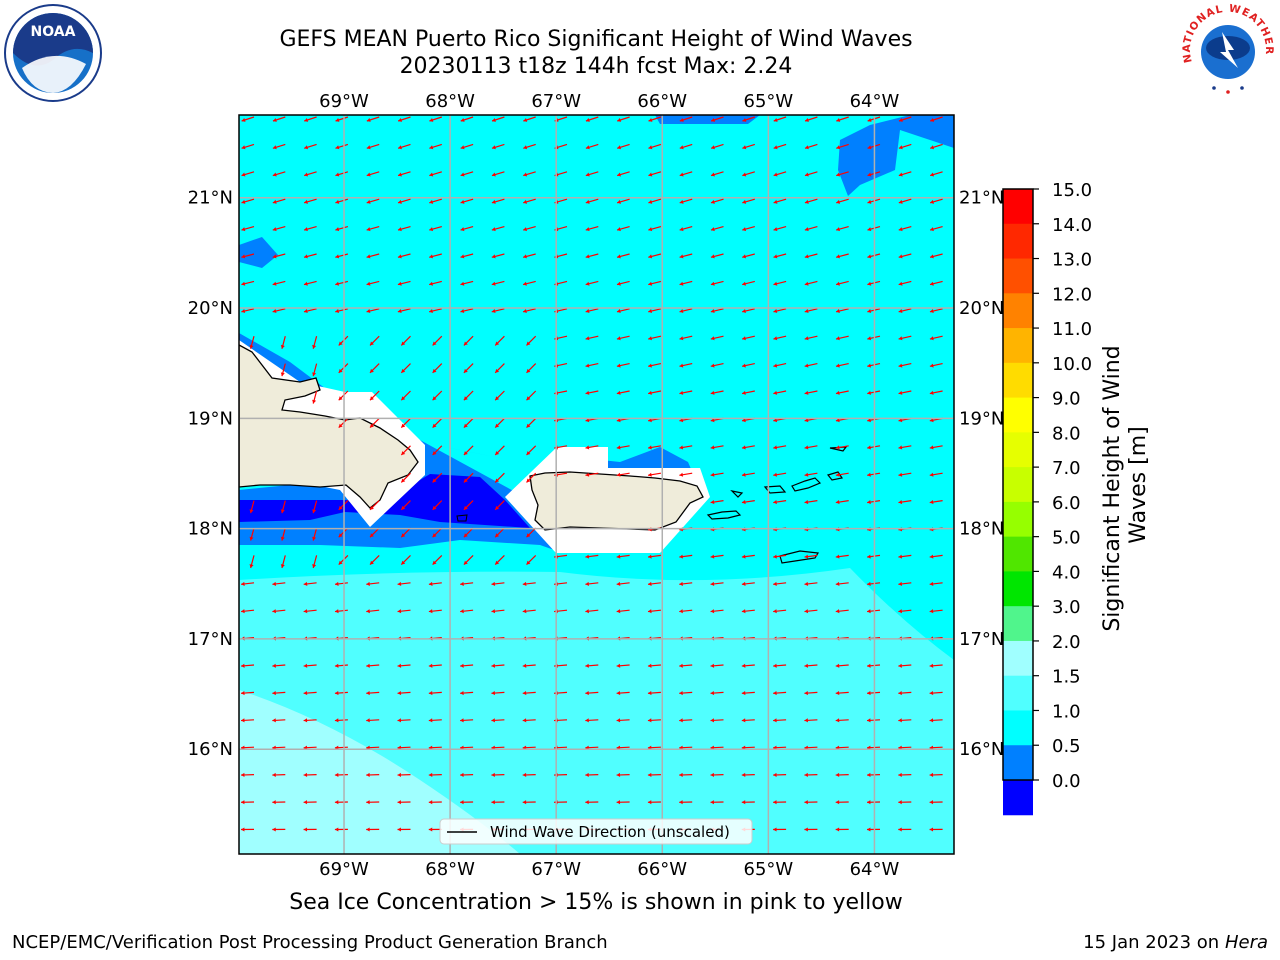 This screenshot has height=960, width=1280. Describe the element at coordinates (1018, 484) in the screenshot. I see `colorbar-frame` at that location.